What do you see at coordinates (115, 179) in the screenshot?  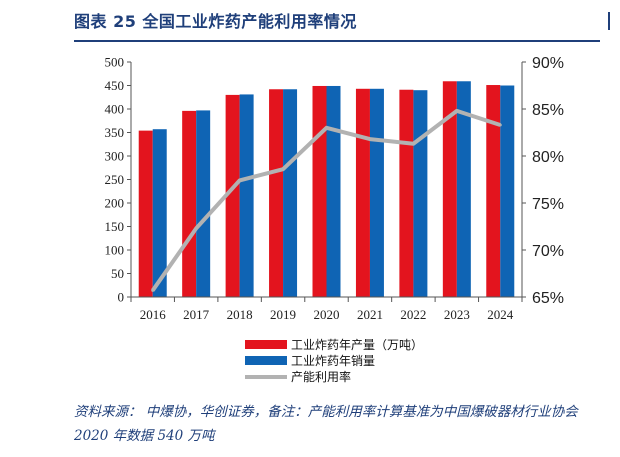 I see `left-tick-label-250: 250` at bounding box center [115, 179].